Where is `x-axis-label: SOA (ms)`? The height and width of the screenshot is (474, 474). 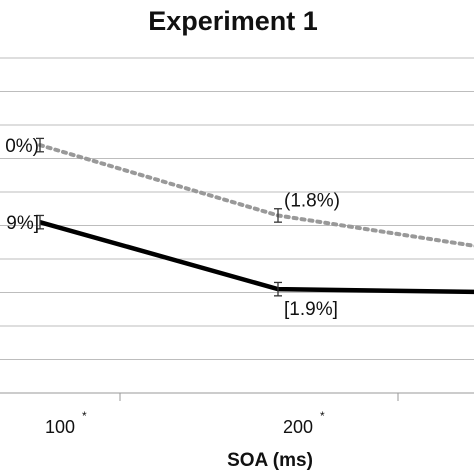
x-axis-label: SOA (ms) is located at coordinates (270, 460).